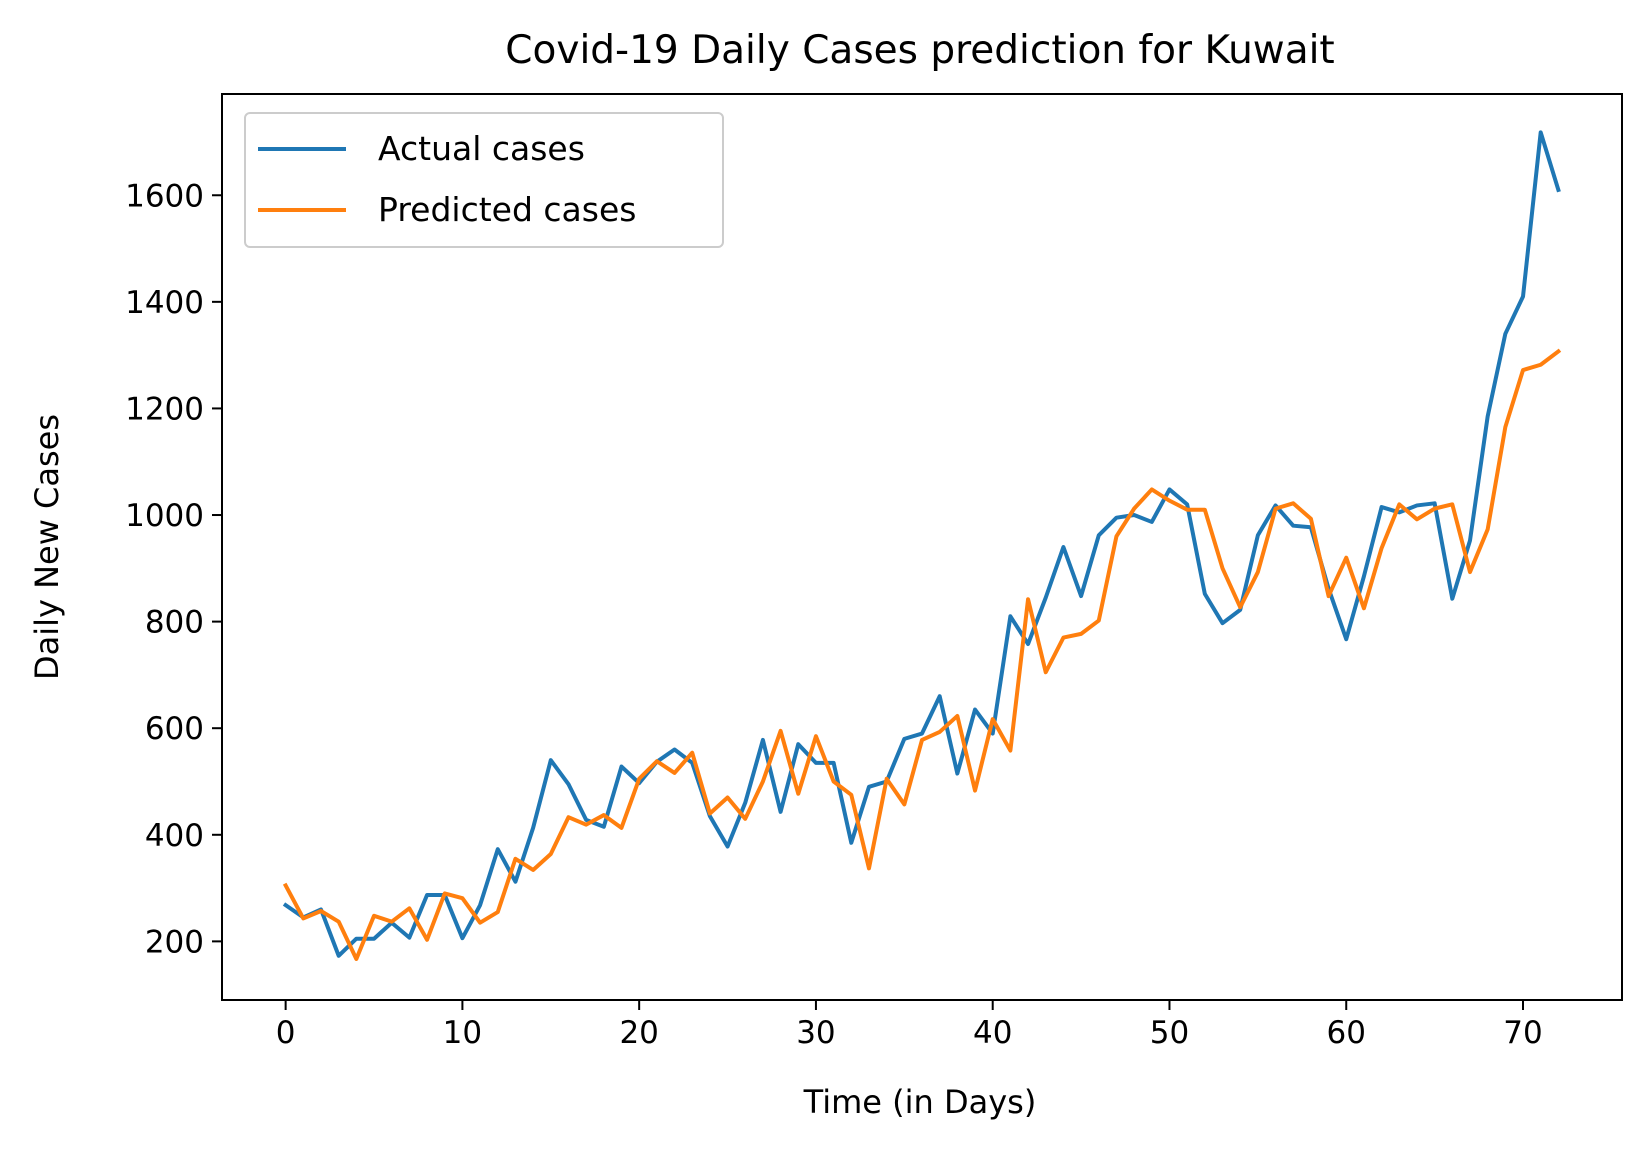  What do you see at coordinates (174, 623) in the screenshot?
I see `y-tick-label: 800` at bounding box center [174, 623].